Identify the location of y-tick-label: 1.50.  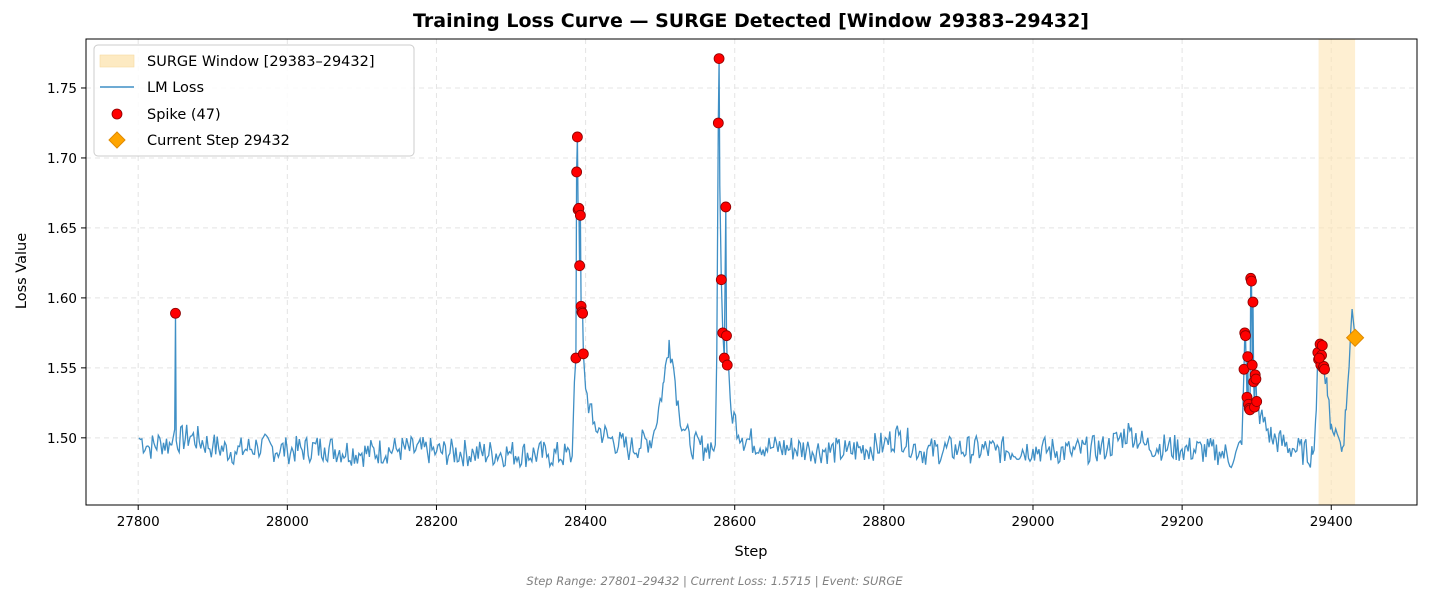
(62, 439).